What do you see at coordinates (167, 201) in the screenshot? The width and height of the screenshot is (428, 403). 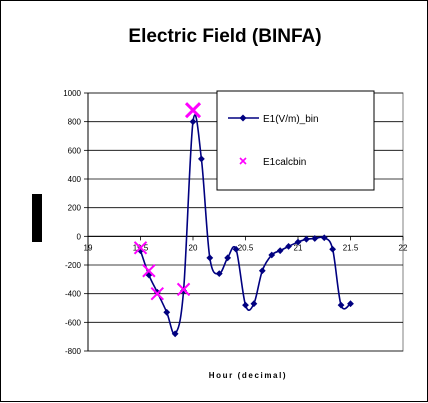 I see `series-e1calc-markers` at bounding box center [167, 201].